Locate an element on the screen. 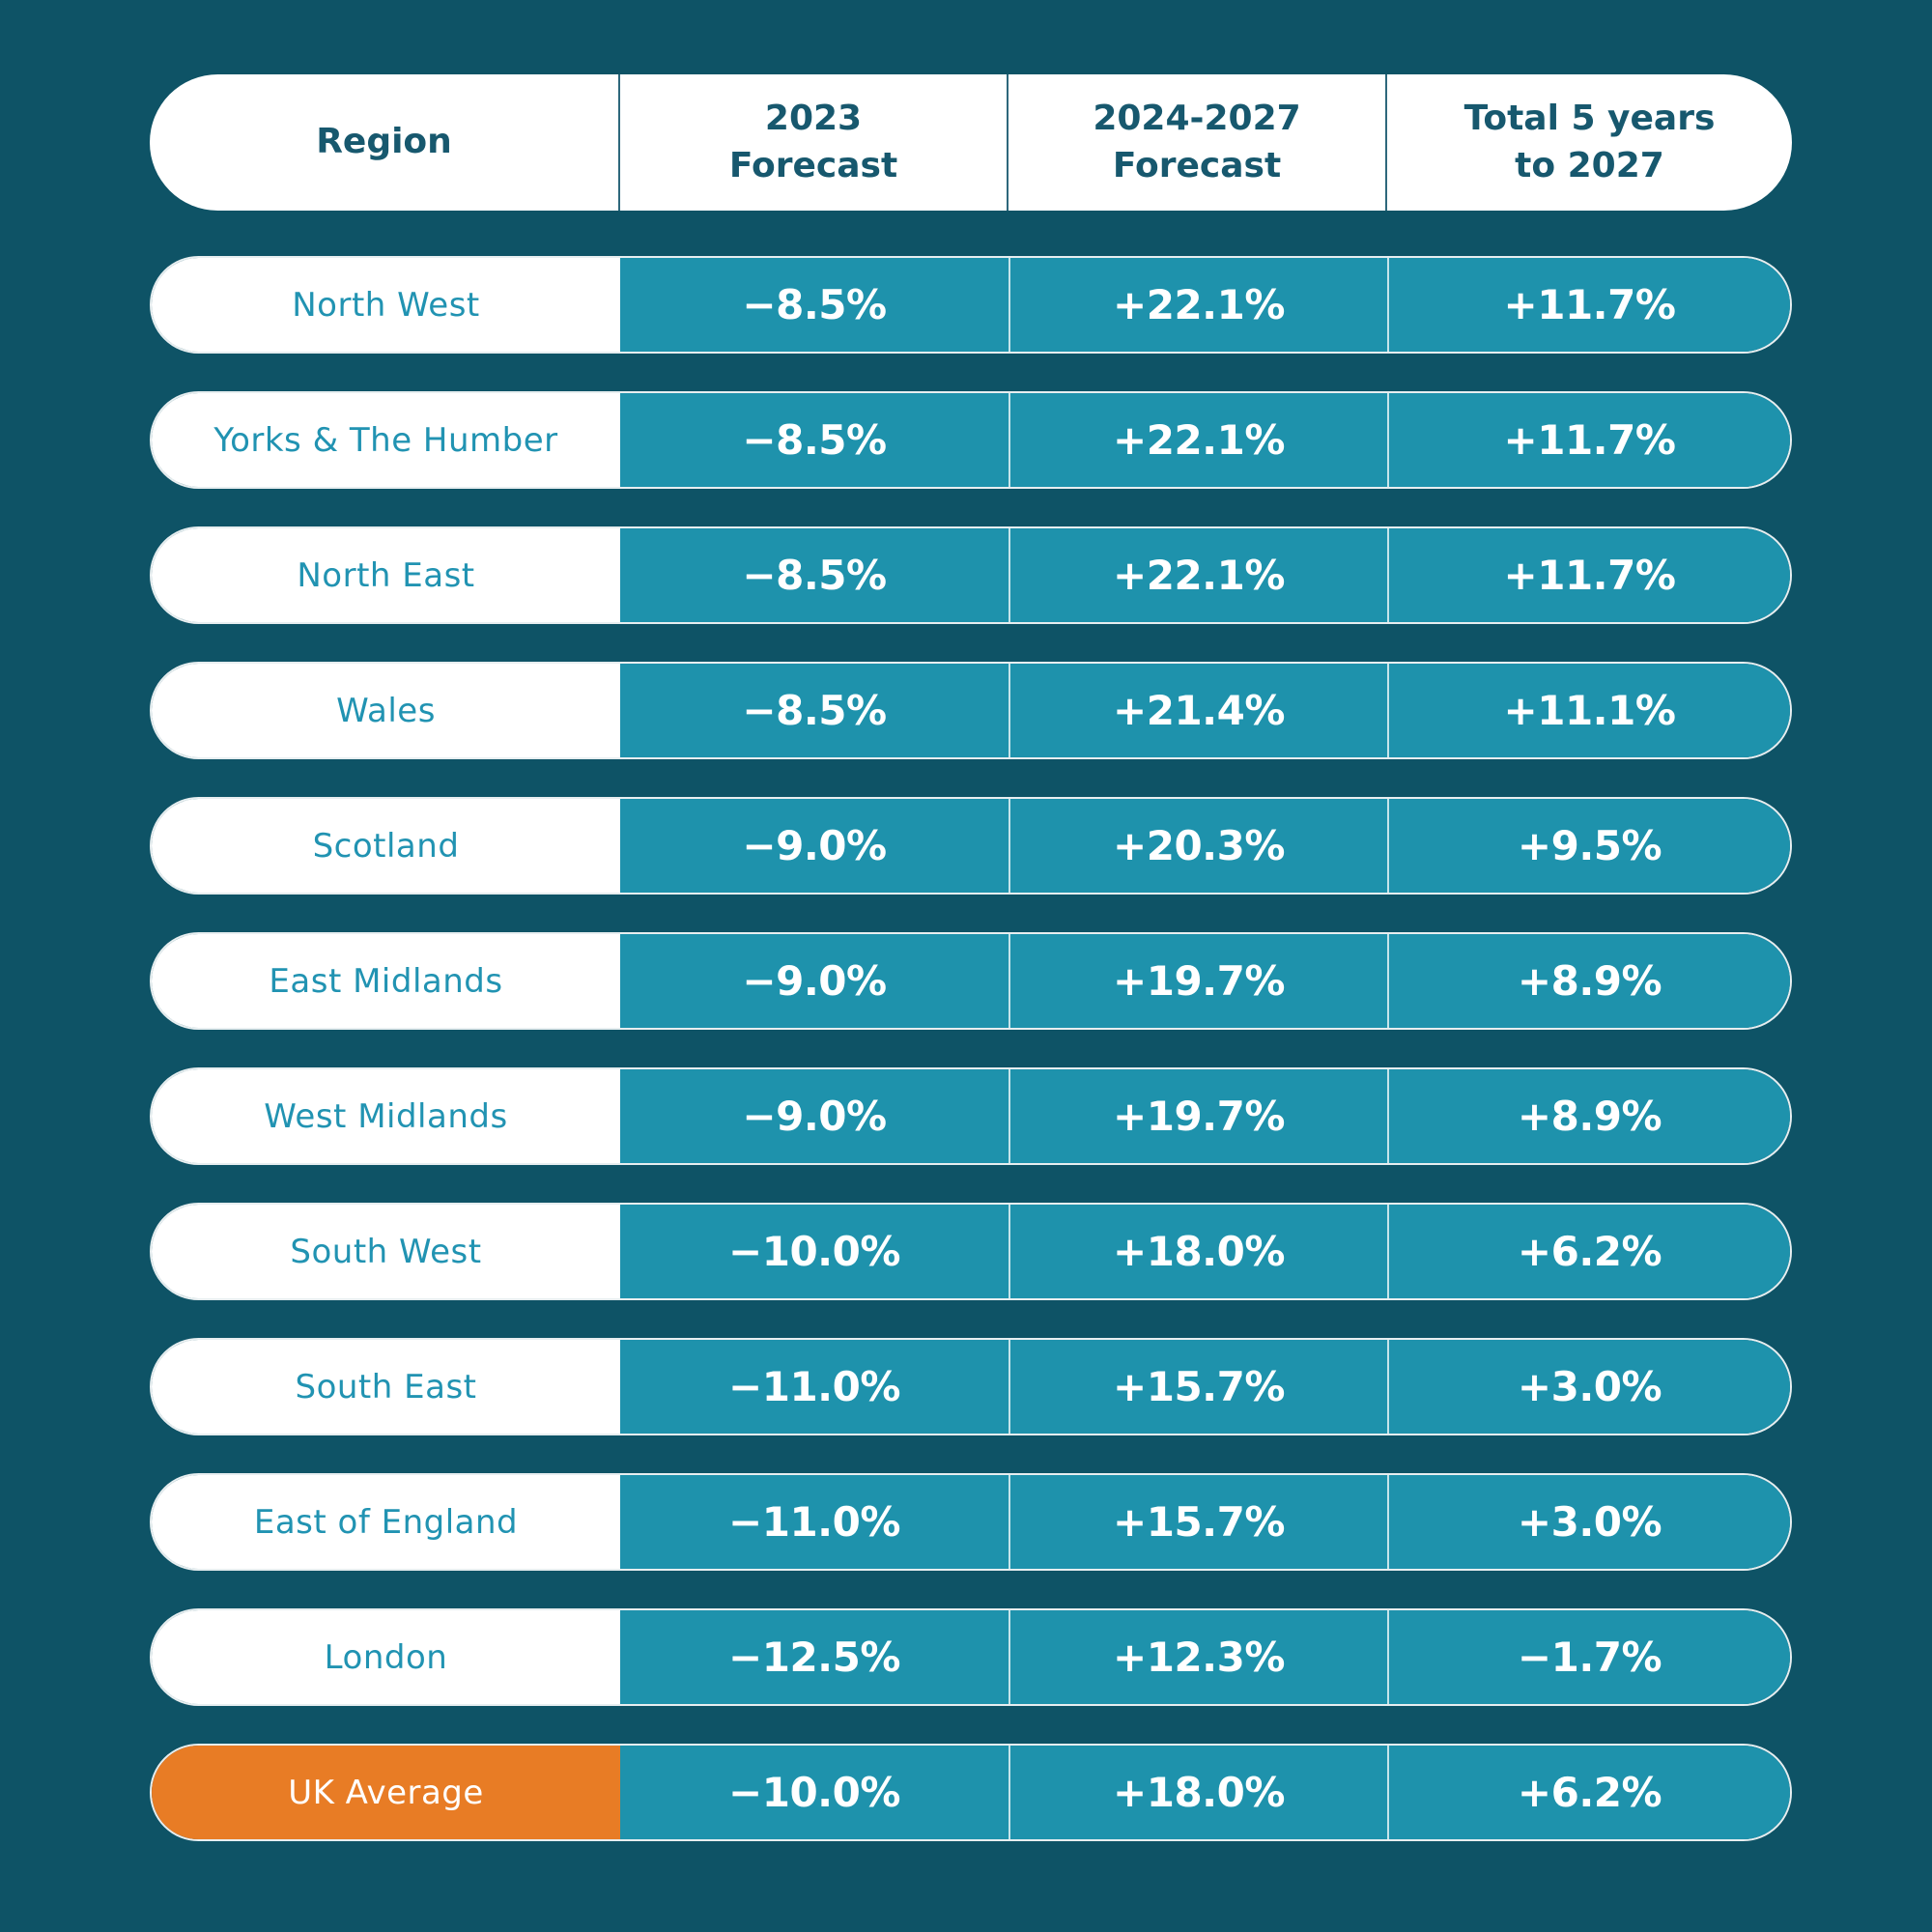  table-row: South West −10.0% +18.0% +6.2% is located at coordinates (971, 1251).